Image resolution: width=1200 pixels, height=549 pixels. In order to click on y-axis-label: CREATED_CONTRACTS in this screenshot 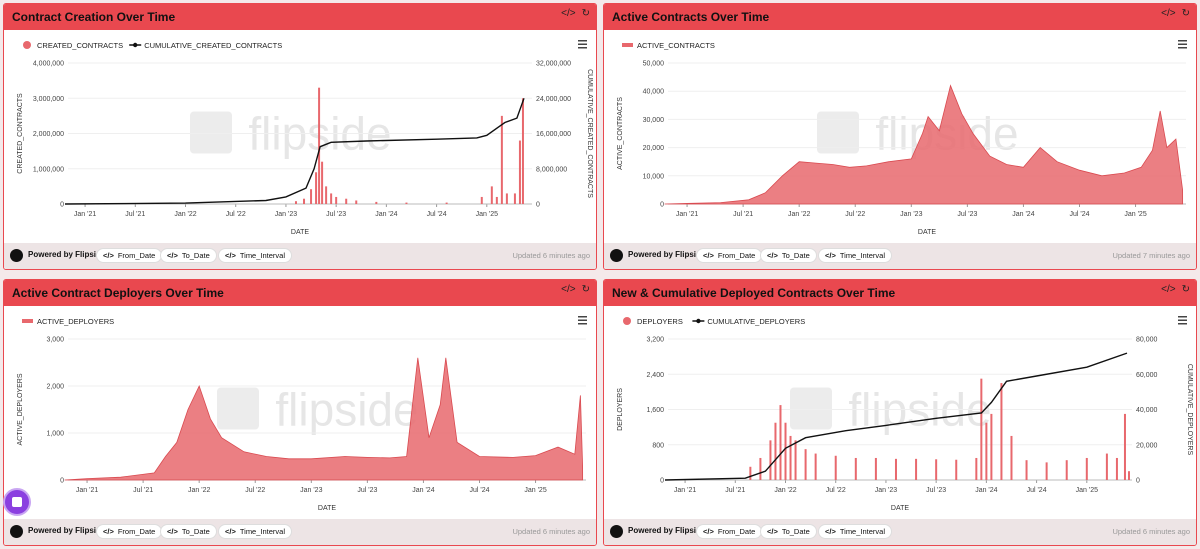, I will do `click(20, 133)`.